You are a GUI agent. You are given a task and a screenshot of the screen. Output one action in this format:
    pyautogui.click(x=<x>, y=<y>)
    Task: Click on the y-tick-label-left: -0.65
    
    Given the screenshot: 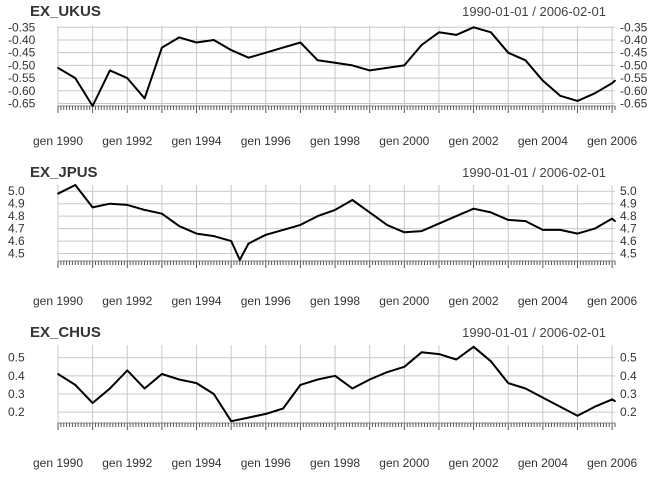 What is the action you would take?
    pyautogui.click(x=22, y=103)
    